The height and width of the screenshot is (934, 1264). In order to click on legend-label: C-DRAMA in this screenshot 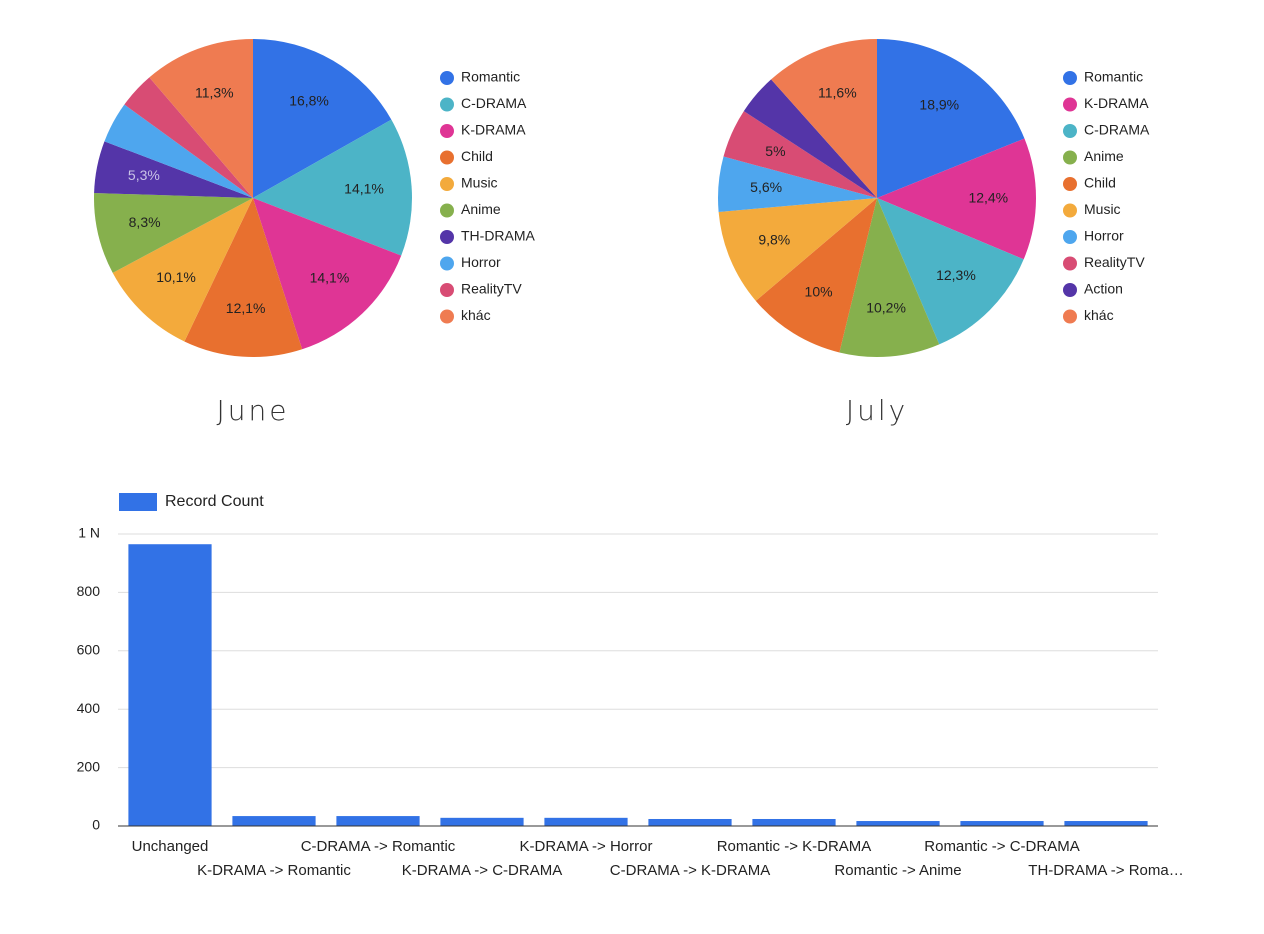, I will do `click(494, 103)`.